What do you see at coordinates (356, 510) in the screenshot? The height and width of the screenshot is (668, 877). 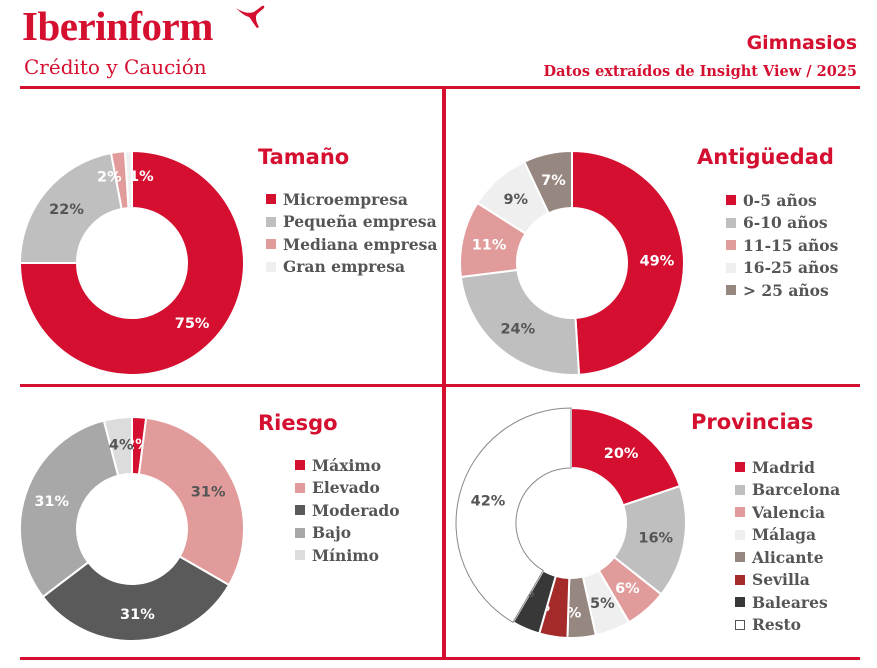 I see `riesgo-legend-label: Moderado` at bounding box center [356, 510].